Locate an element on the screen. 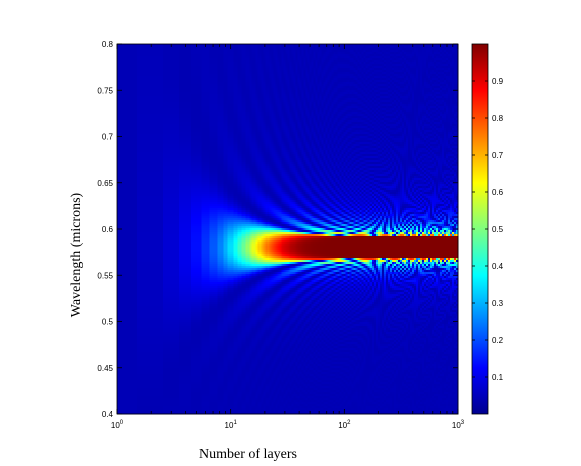 This screenshot has width=581, height=466. colorbar-tick-label: 0.8 is located at coordinates (498, 118).